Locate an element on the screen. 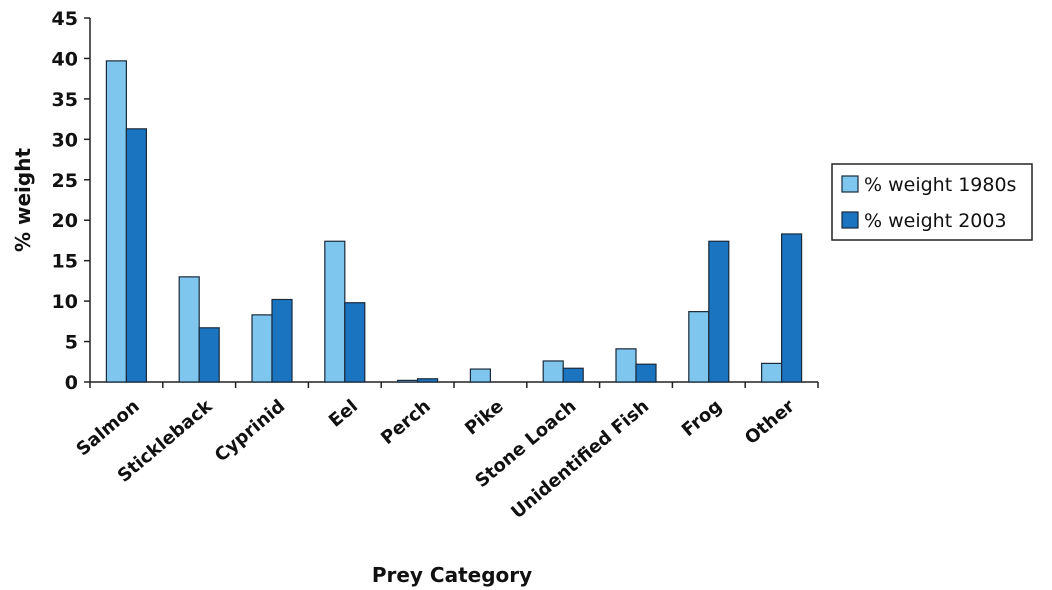 The width and height of the screenshot is (1052, 590). bar-series1-eel is located at coordinates (335, 311).